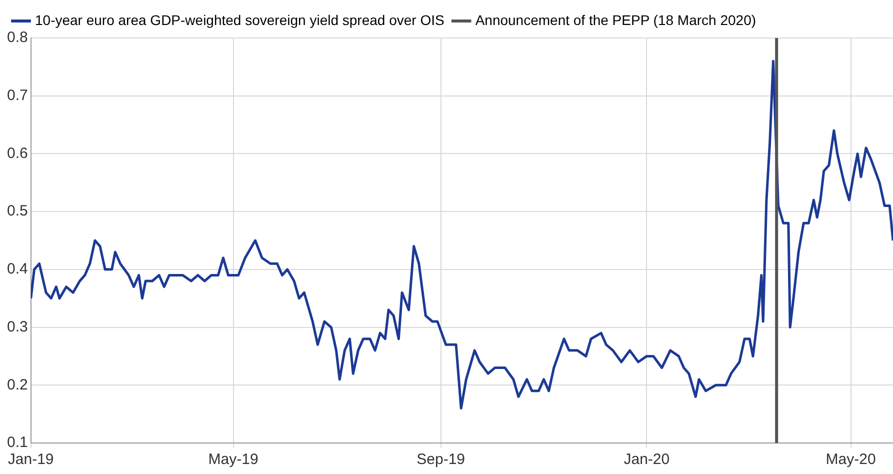 This screenshot has height=474, width=893. What do you see at coordinates (17, 385) in the screenshot?
I see `y-tick-label: 0.2` at bounding box center [17, 385].